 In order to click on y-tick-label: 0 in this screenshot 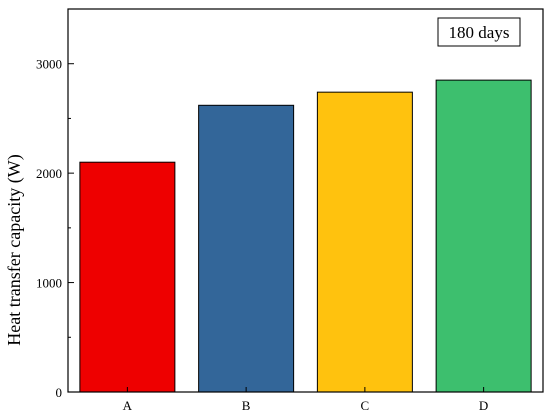, I will do `click(59, 392)`.